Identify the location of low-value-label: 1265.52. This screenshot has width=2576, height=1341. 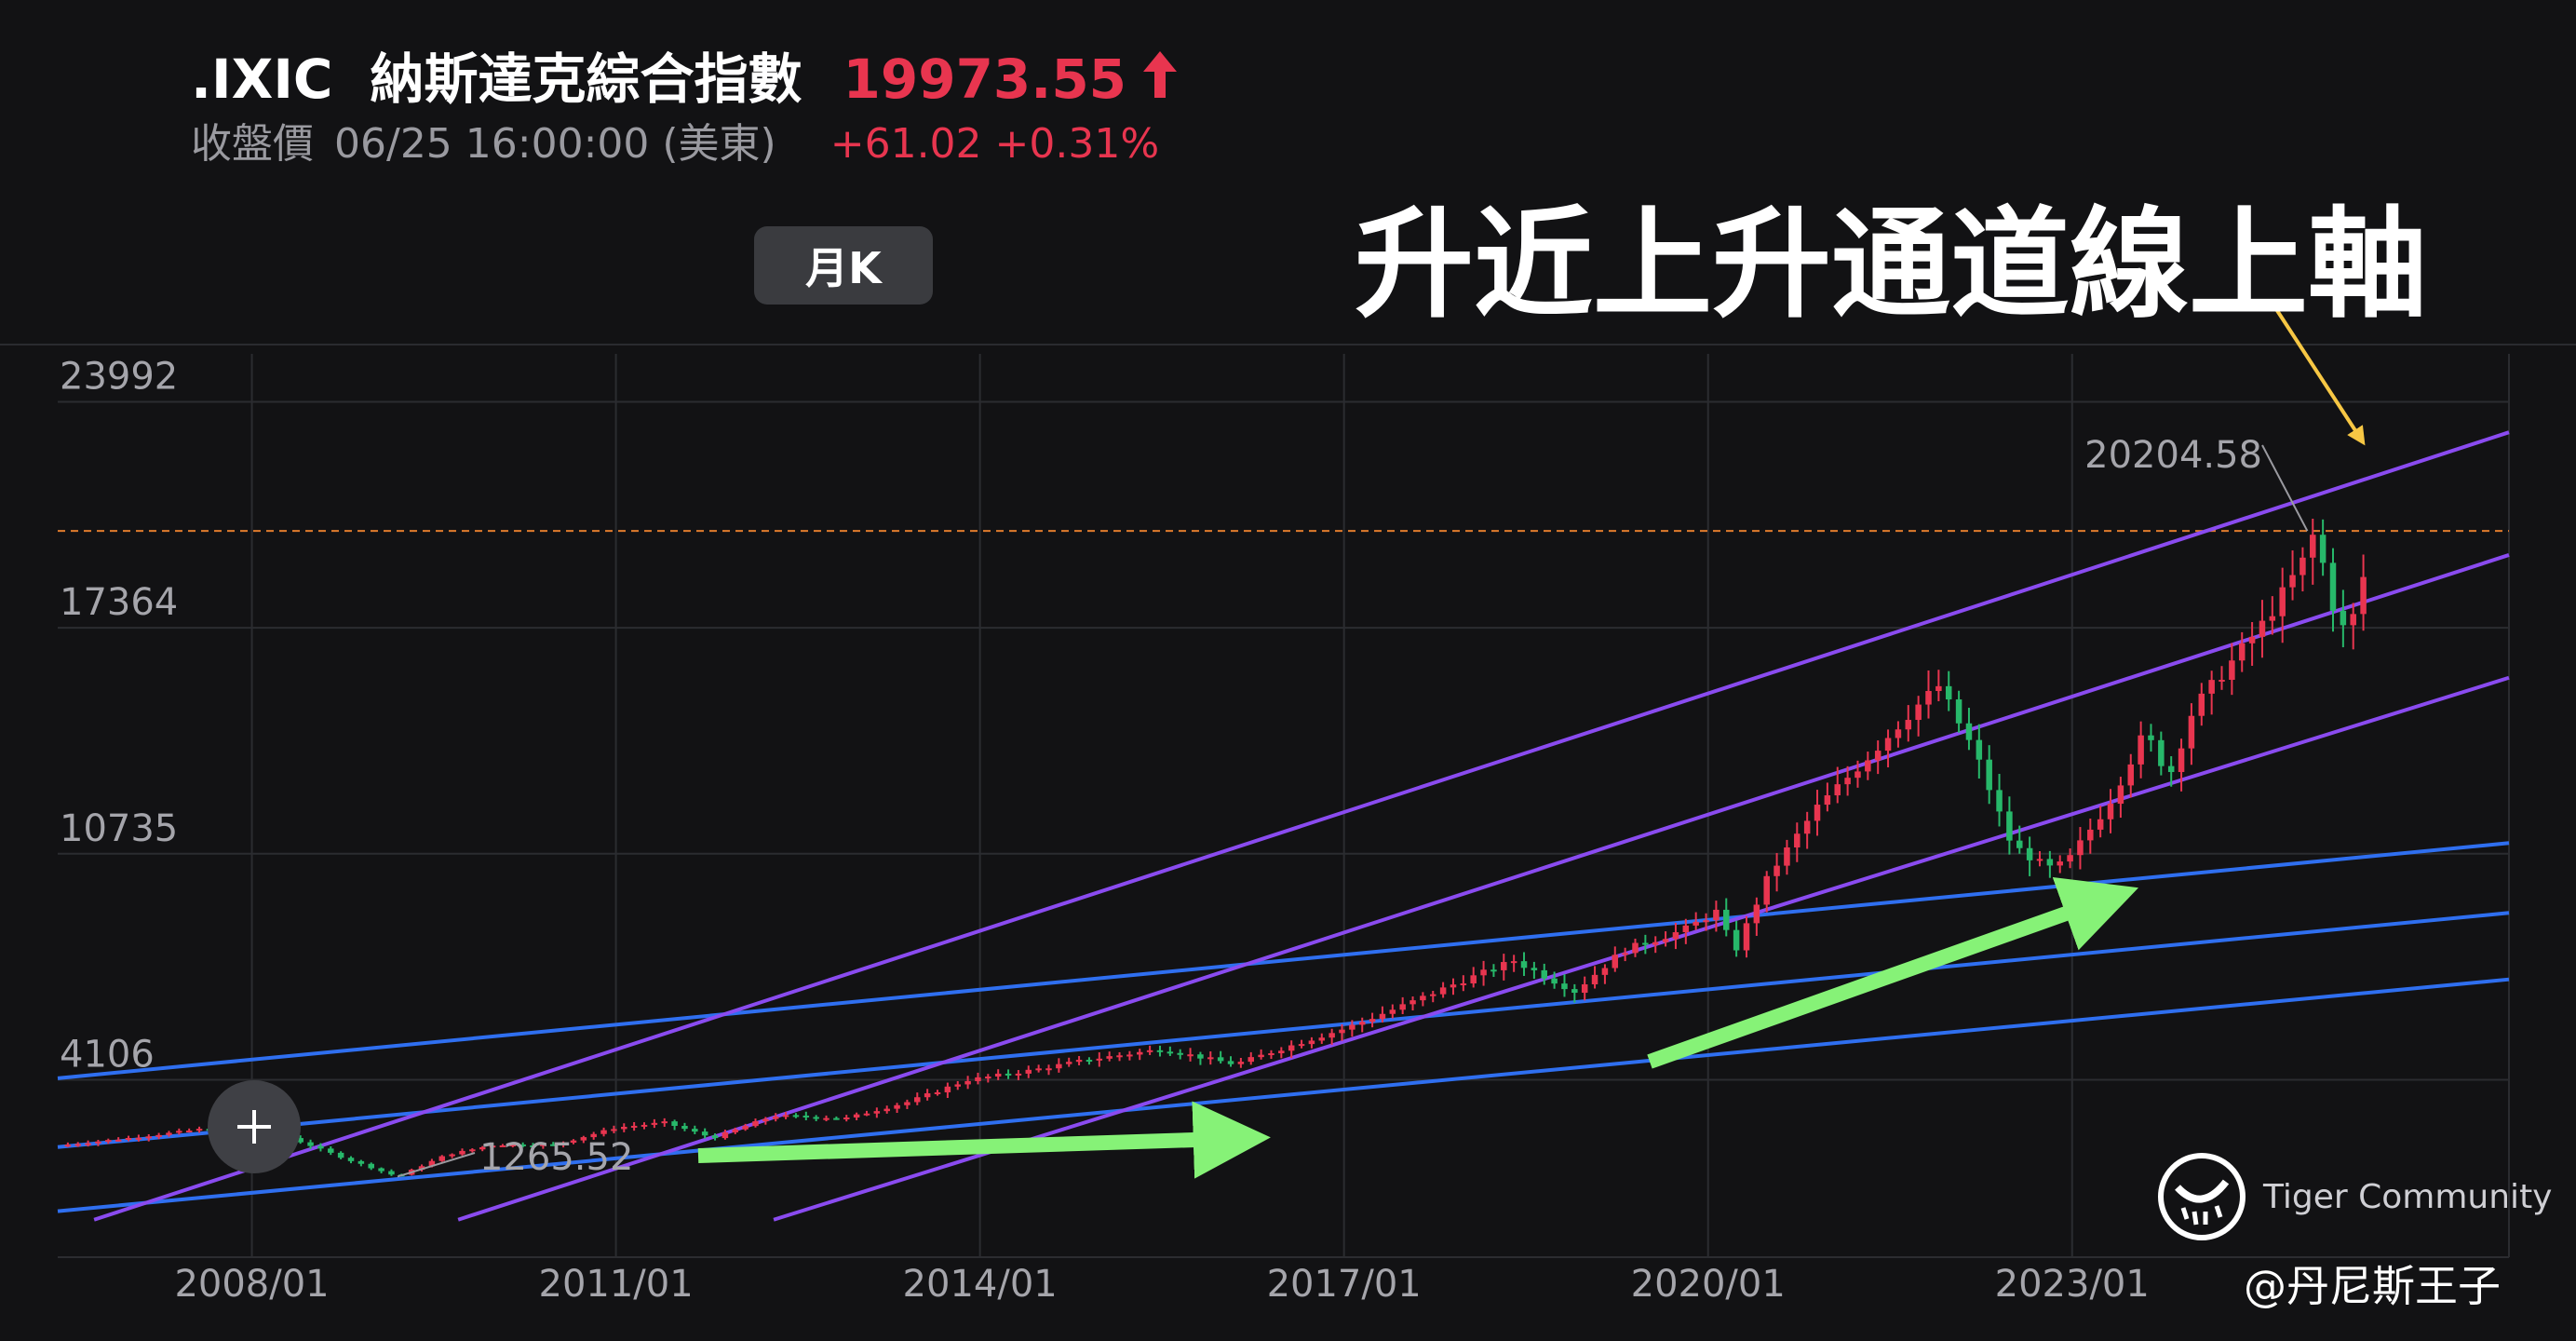
(556, 1157).